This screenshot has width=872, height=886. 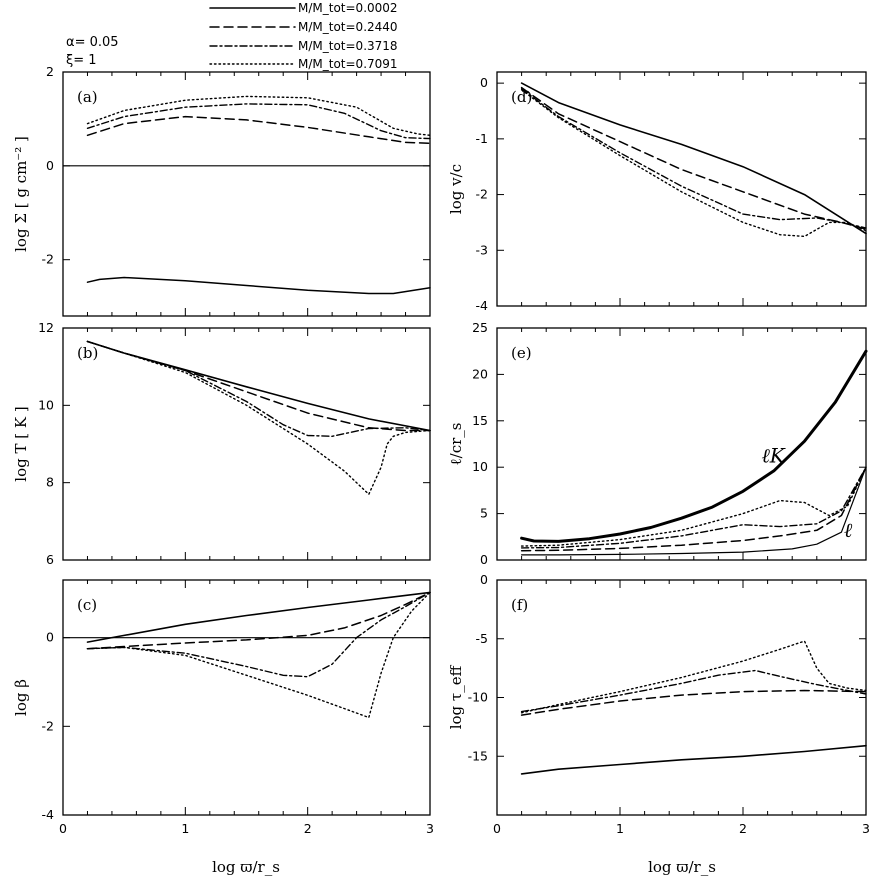 What do you see at coordinates (50, 559) in the screenshot?
I see `y-tick-label: 6` at bounding box center [50, 559].